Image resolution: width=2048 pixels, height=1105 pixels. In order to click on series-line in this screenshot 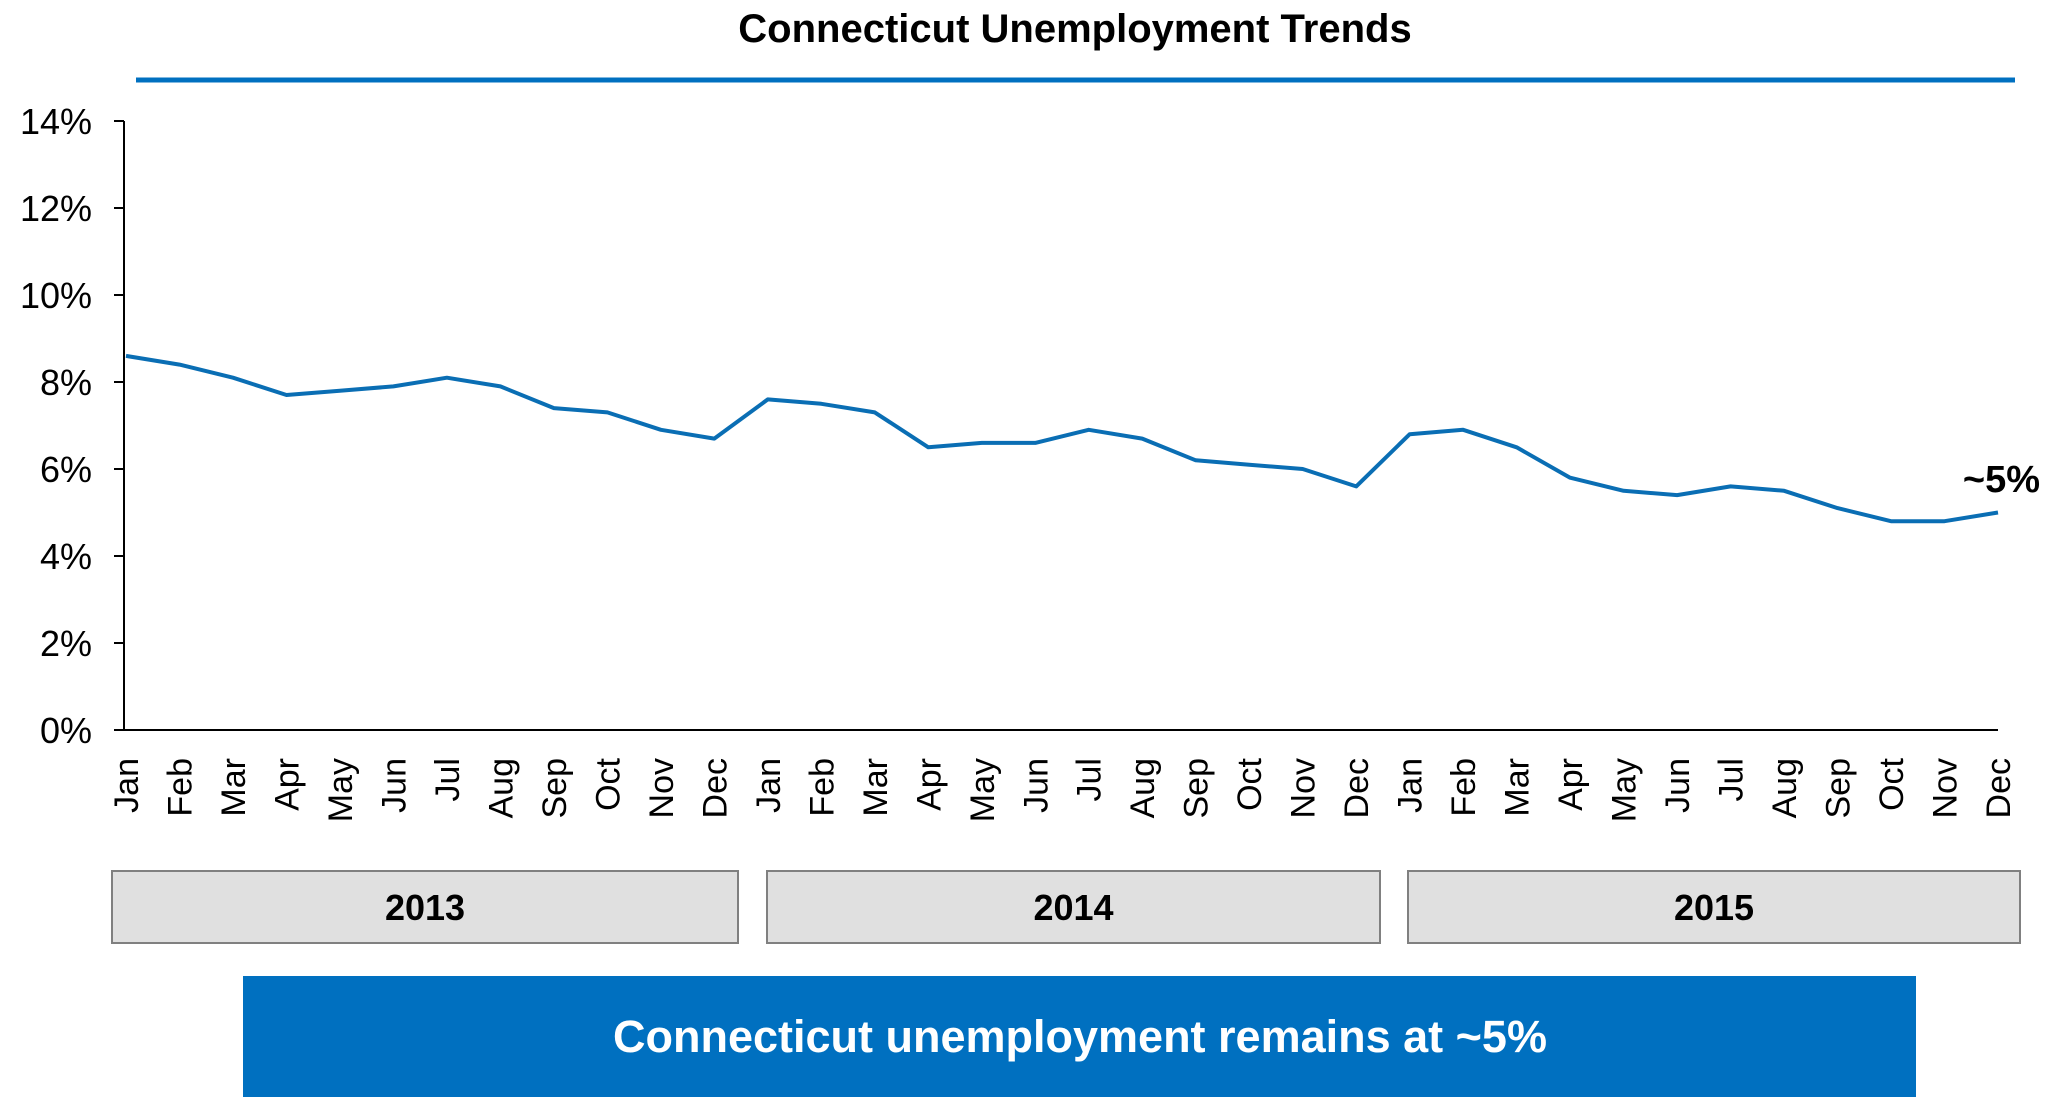, I will do `click(1062, 438)`.